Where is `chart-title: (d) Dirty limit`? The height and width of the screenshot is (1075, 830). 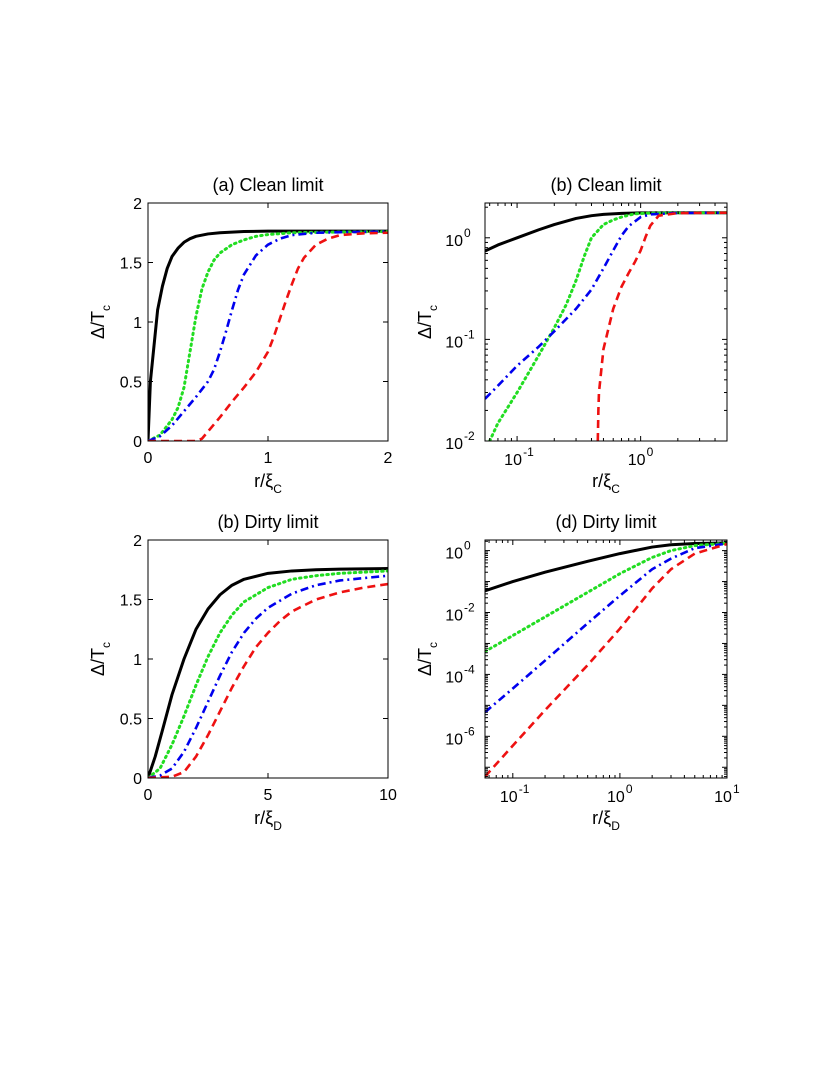 chart-title: (d) Dirty limit is located at coordinates (606, 522).